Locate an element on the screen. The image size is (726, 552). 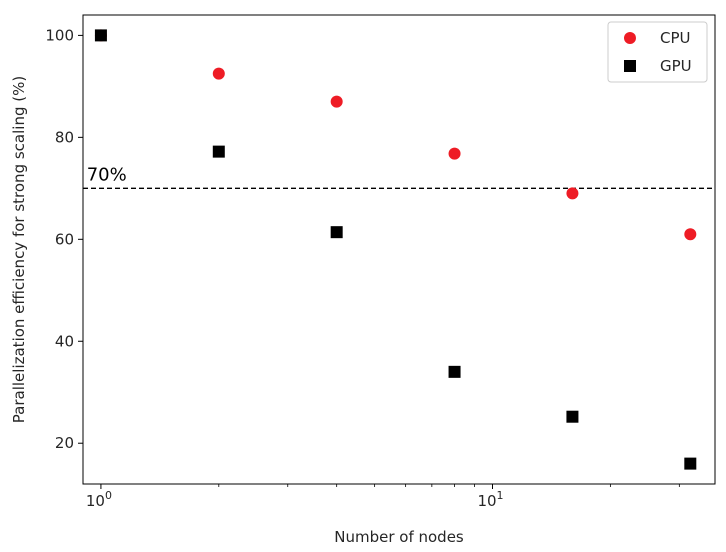
legend: CPU GPU is located at coordinates (657, 52).